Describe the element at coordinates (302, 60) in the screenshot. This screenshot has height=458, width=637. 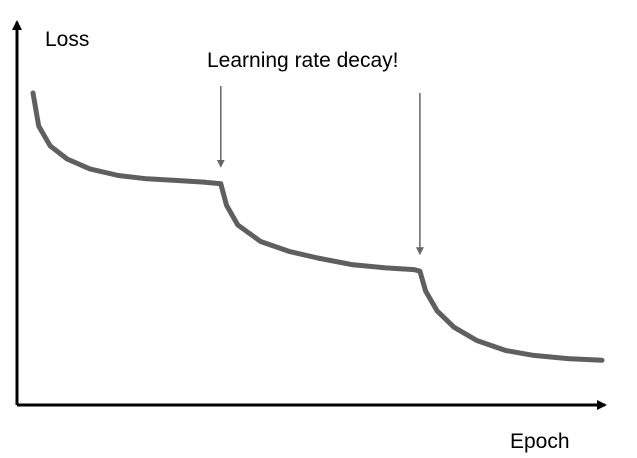
I see `annotation-label: Learning rate decay!` at that location.